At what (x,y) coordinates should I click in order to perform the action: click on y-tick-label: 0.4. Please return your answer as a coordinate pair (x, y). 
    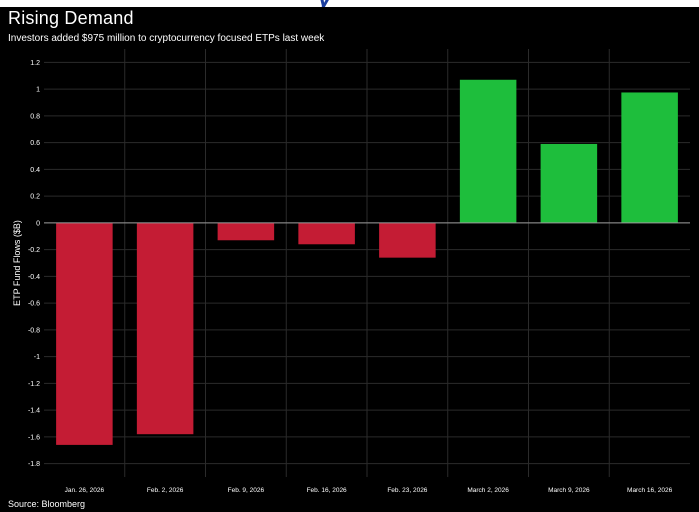
    Looking at the image, I should click on (35, 170).